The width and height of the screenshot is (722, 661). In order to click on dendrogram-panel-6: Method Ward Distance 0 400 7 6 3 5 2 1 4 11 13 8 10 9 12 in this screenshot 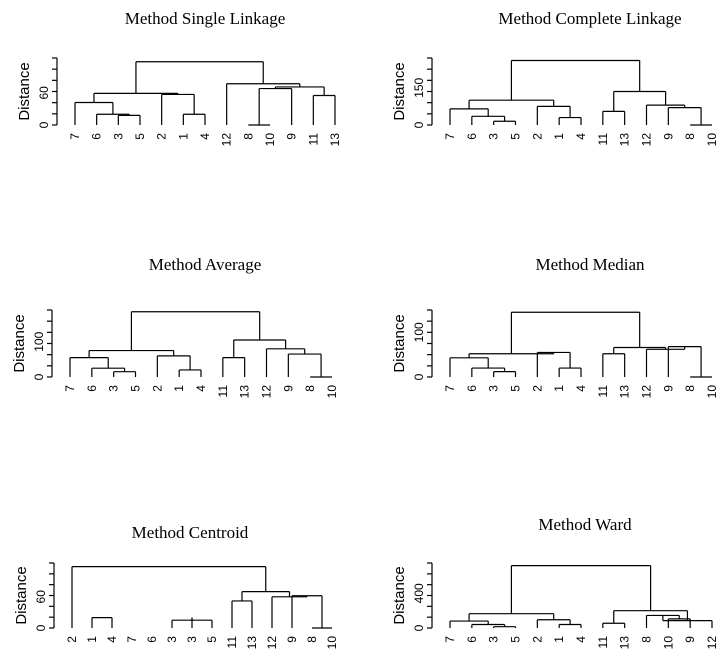, I will do `click(555, 582)`.